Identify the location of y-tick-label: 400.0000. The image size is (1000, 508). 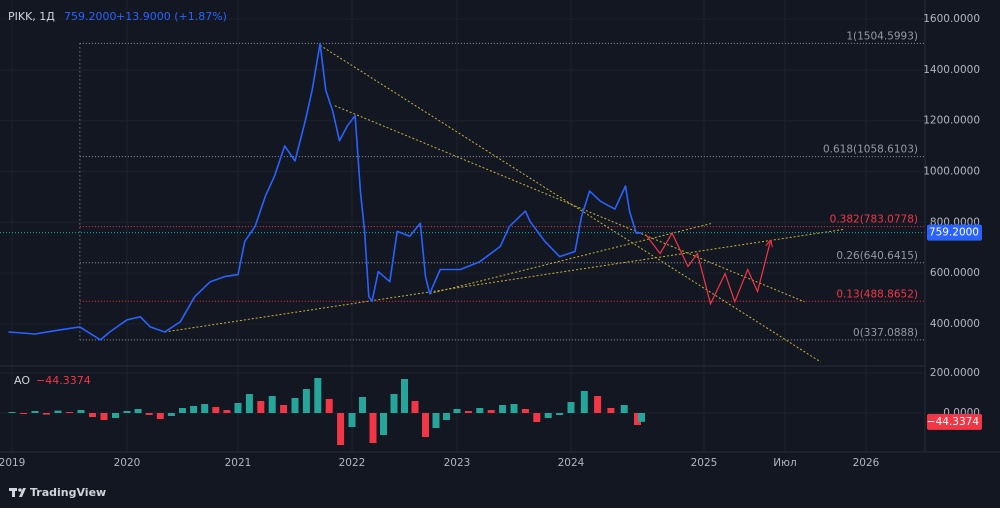
(955, 324).